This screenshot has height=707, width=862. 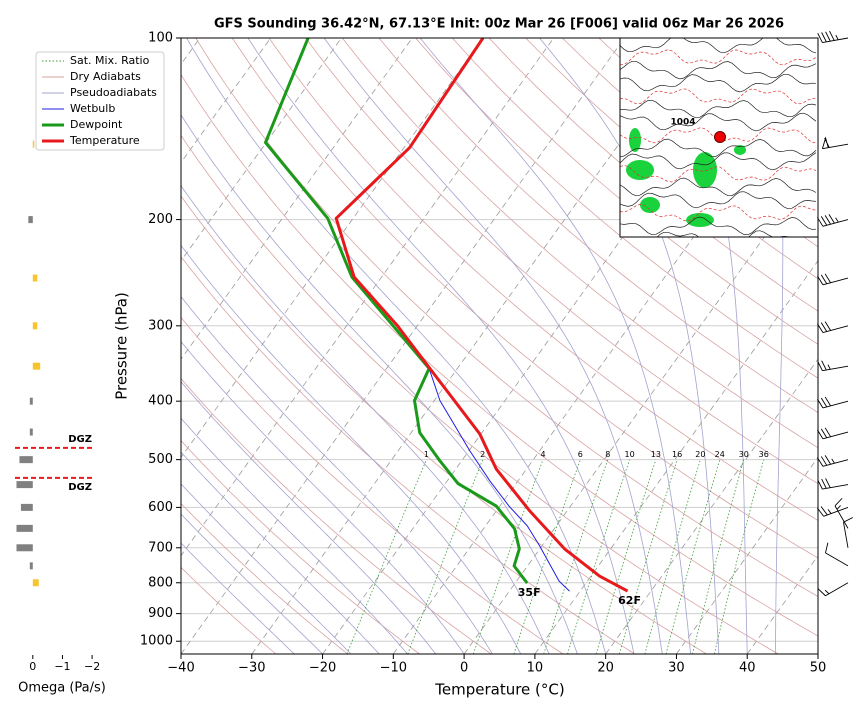 I want to click on isotherm, so click(x=226, y=101).